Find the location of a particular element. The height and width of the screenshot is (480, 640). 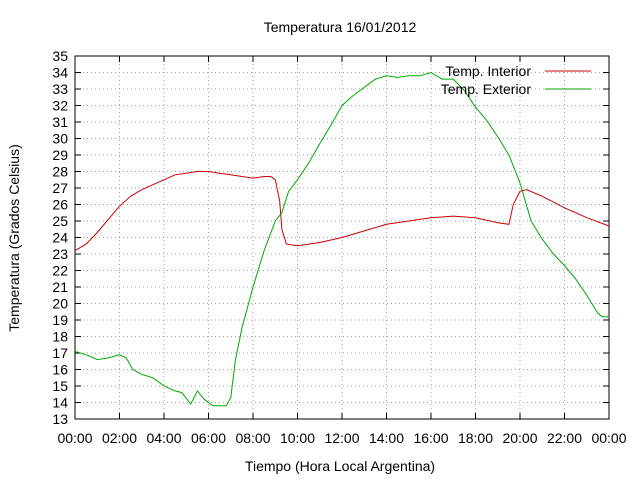

y-tick-label: 20 is located at coordinates (60, 304).